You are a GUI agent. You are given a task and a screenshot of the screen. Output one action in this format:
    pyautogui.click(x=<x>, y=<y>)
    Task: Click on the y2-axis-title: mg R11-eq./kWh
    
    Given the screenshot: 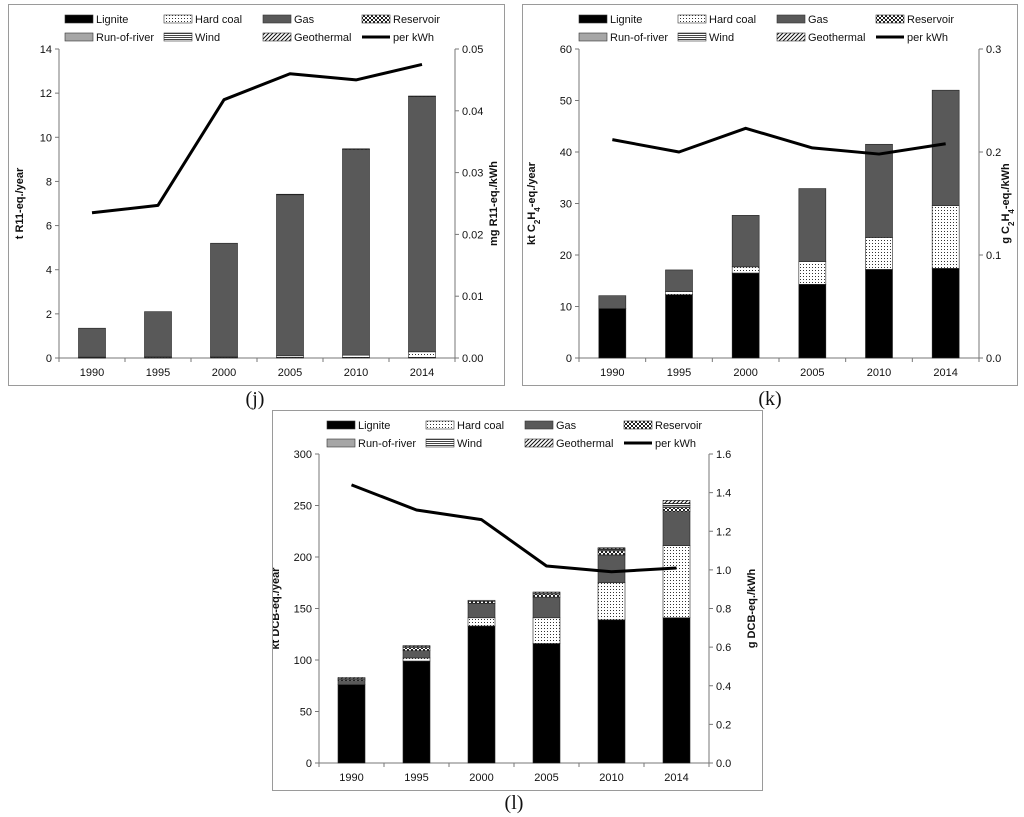 What is the action you would take?
    pyautogui.click(x=494, y=203)
    